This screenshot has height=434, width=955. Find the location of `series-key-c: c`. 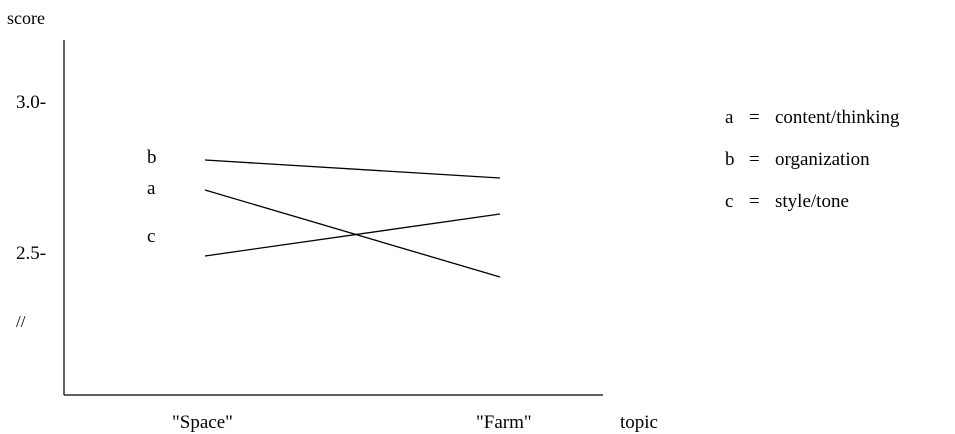

series-key-c: c is located at coordinates (151, 236).